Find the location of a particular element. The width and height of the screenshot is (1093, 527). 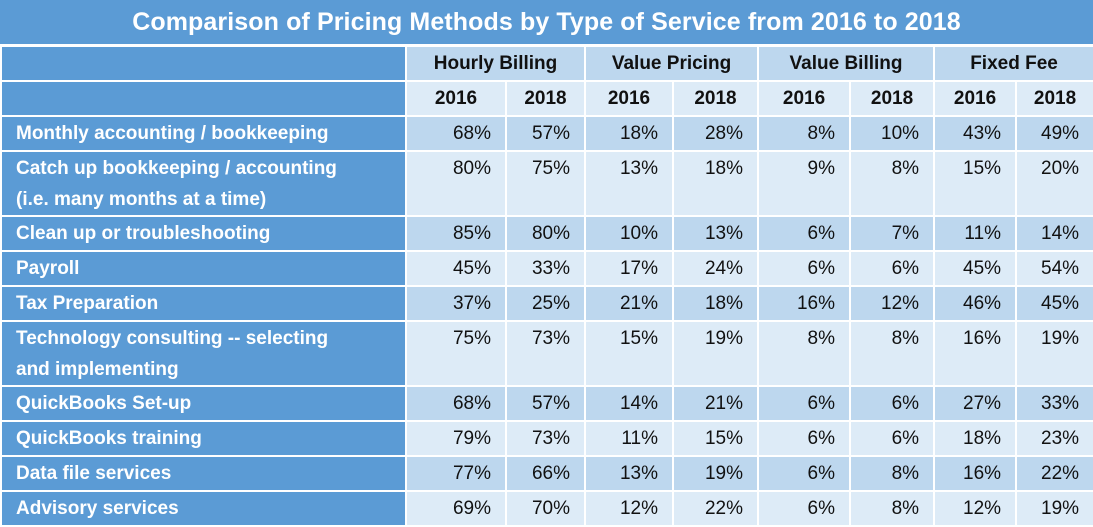

value-cell: 49% is located at coordinates (1054, 133).